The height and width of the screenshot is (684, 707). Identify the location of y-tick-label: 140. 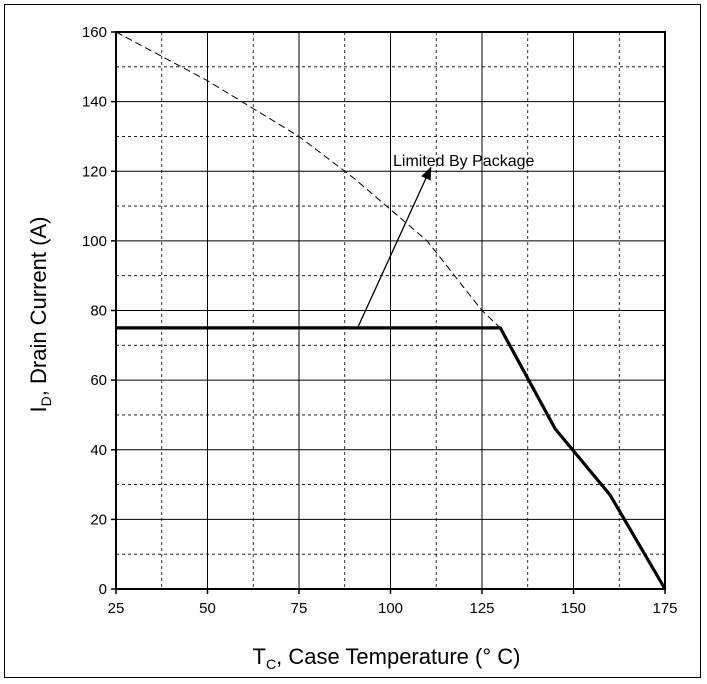
(94, 102).